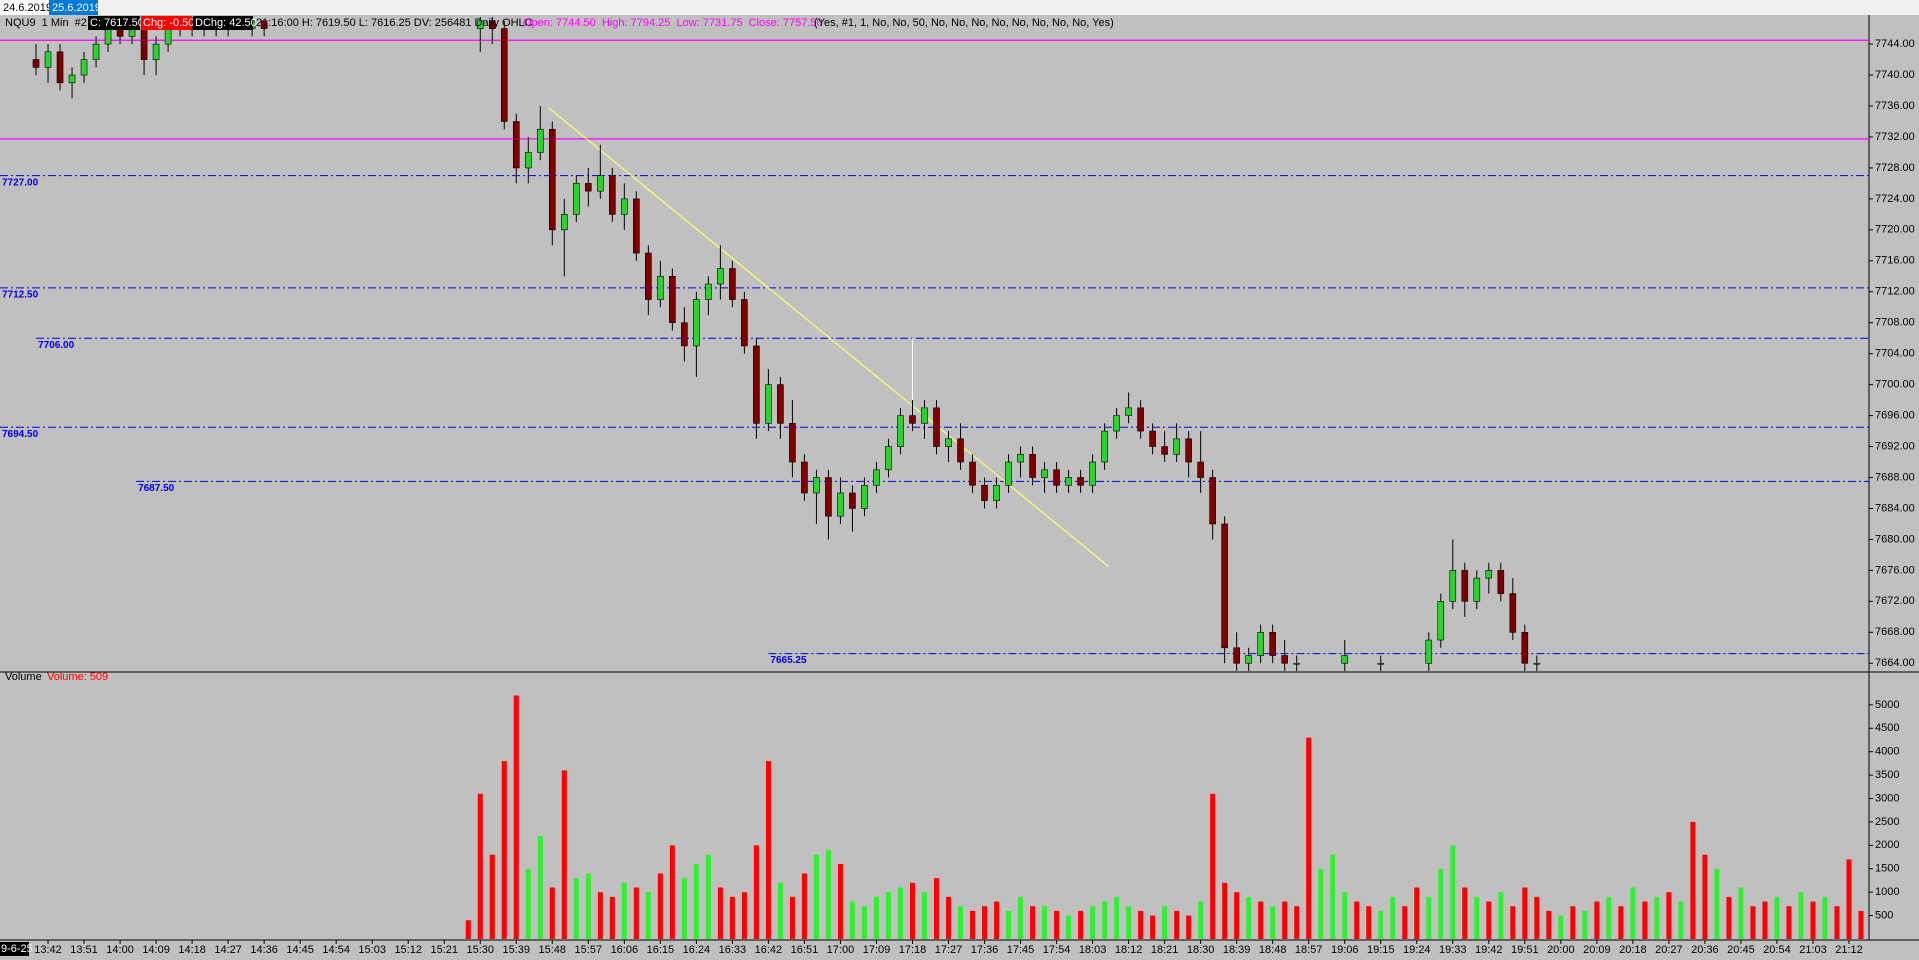 The height and width of the screenshot is (960, 1919). What do you see at coordinates (788, 660) in the screenshot?
I see `level-label: 7665.25` at bounding box center [788, 660].